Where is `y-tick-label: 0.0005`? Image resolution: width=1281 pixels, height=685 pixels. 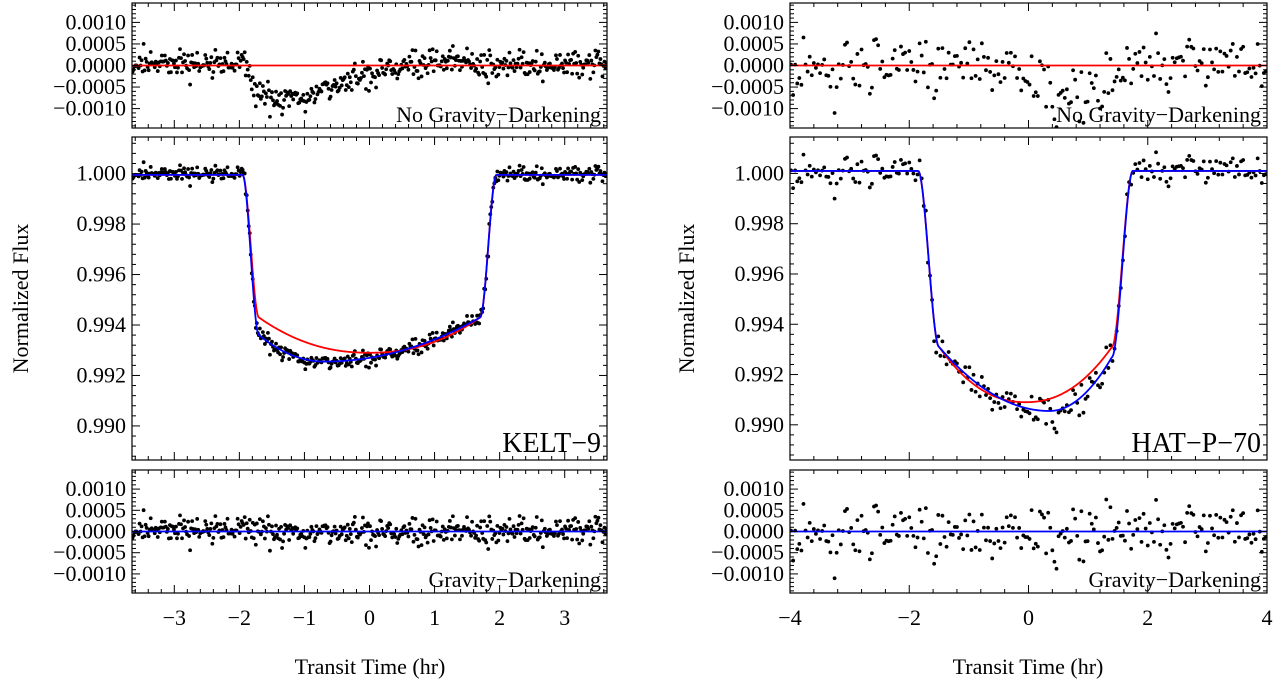 y-tick-label: 0.0005 is located at coordinates (754, 509).